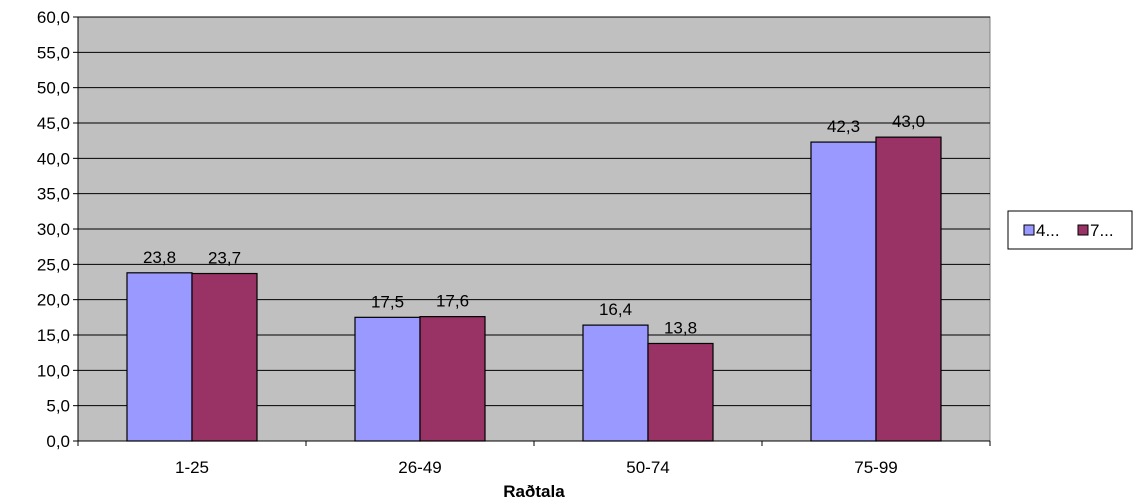 The image size is (1137, 501). What do you see at coordinates (843, 126) in the screenshot?
I see `data-label: 42,3` at bounding box center [843, 126].